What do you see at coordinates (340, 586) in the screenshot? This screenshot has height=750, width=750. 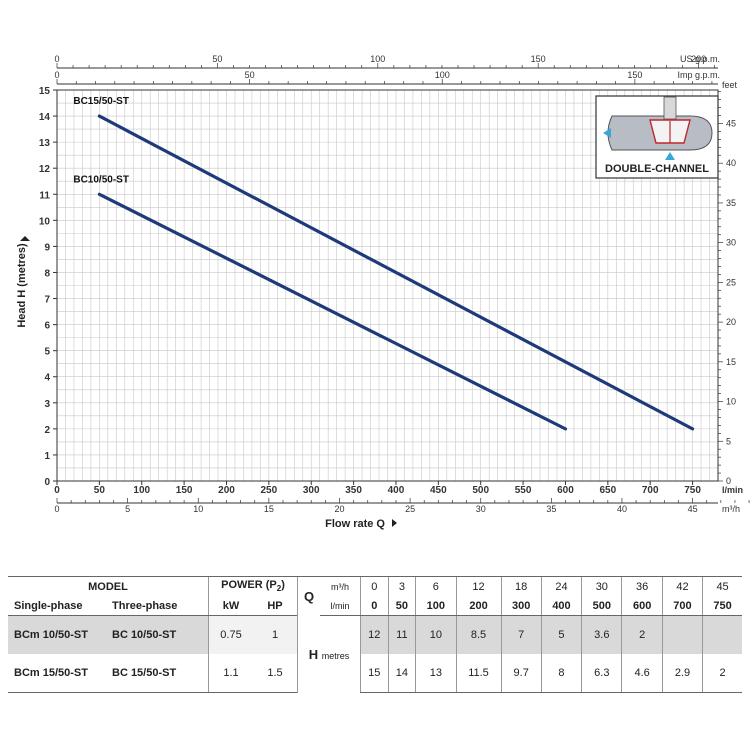 I see `m3h-label: m³/h` at bounding box center [340, 586].